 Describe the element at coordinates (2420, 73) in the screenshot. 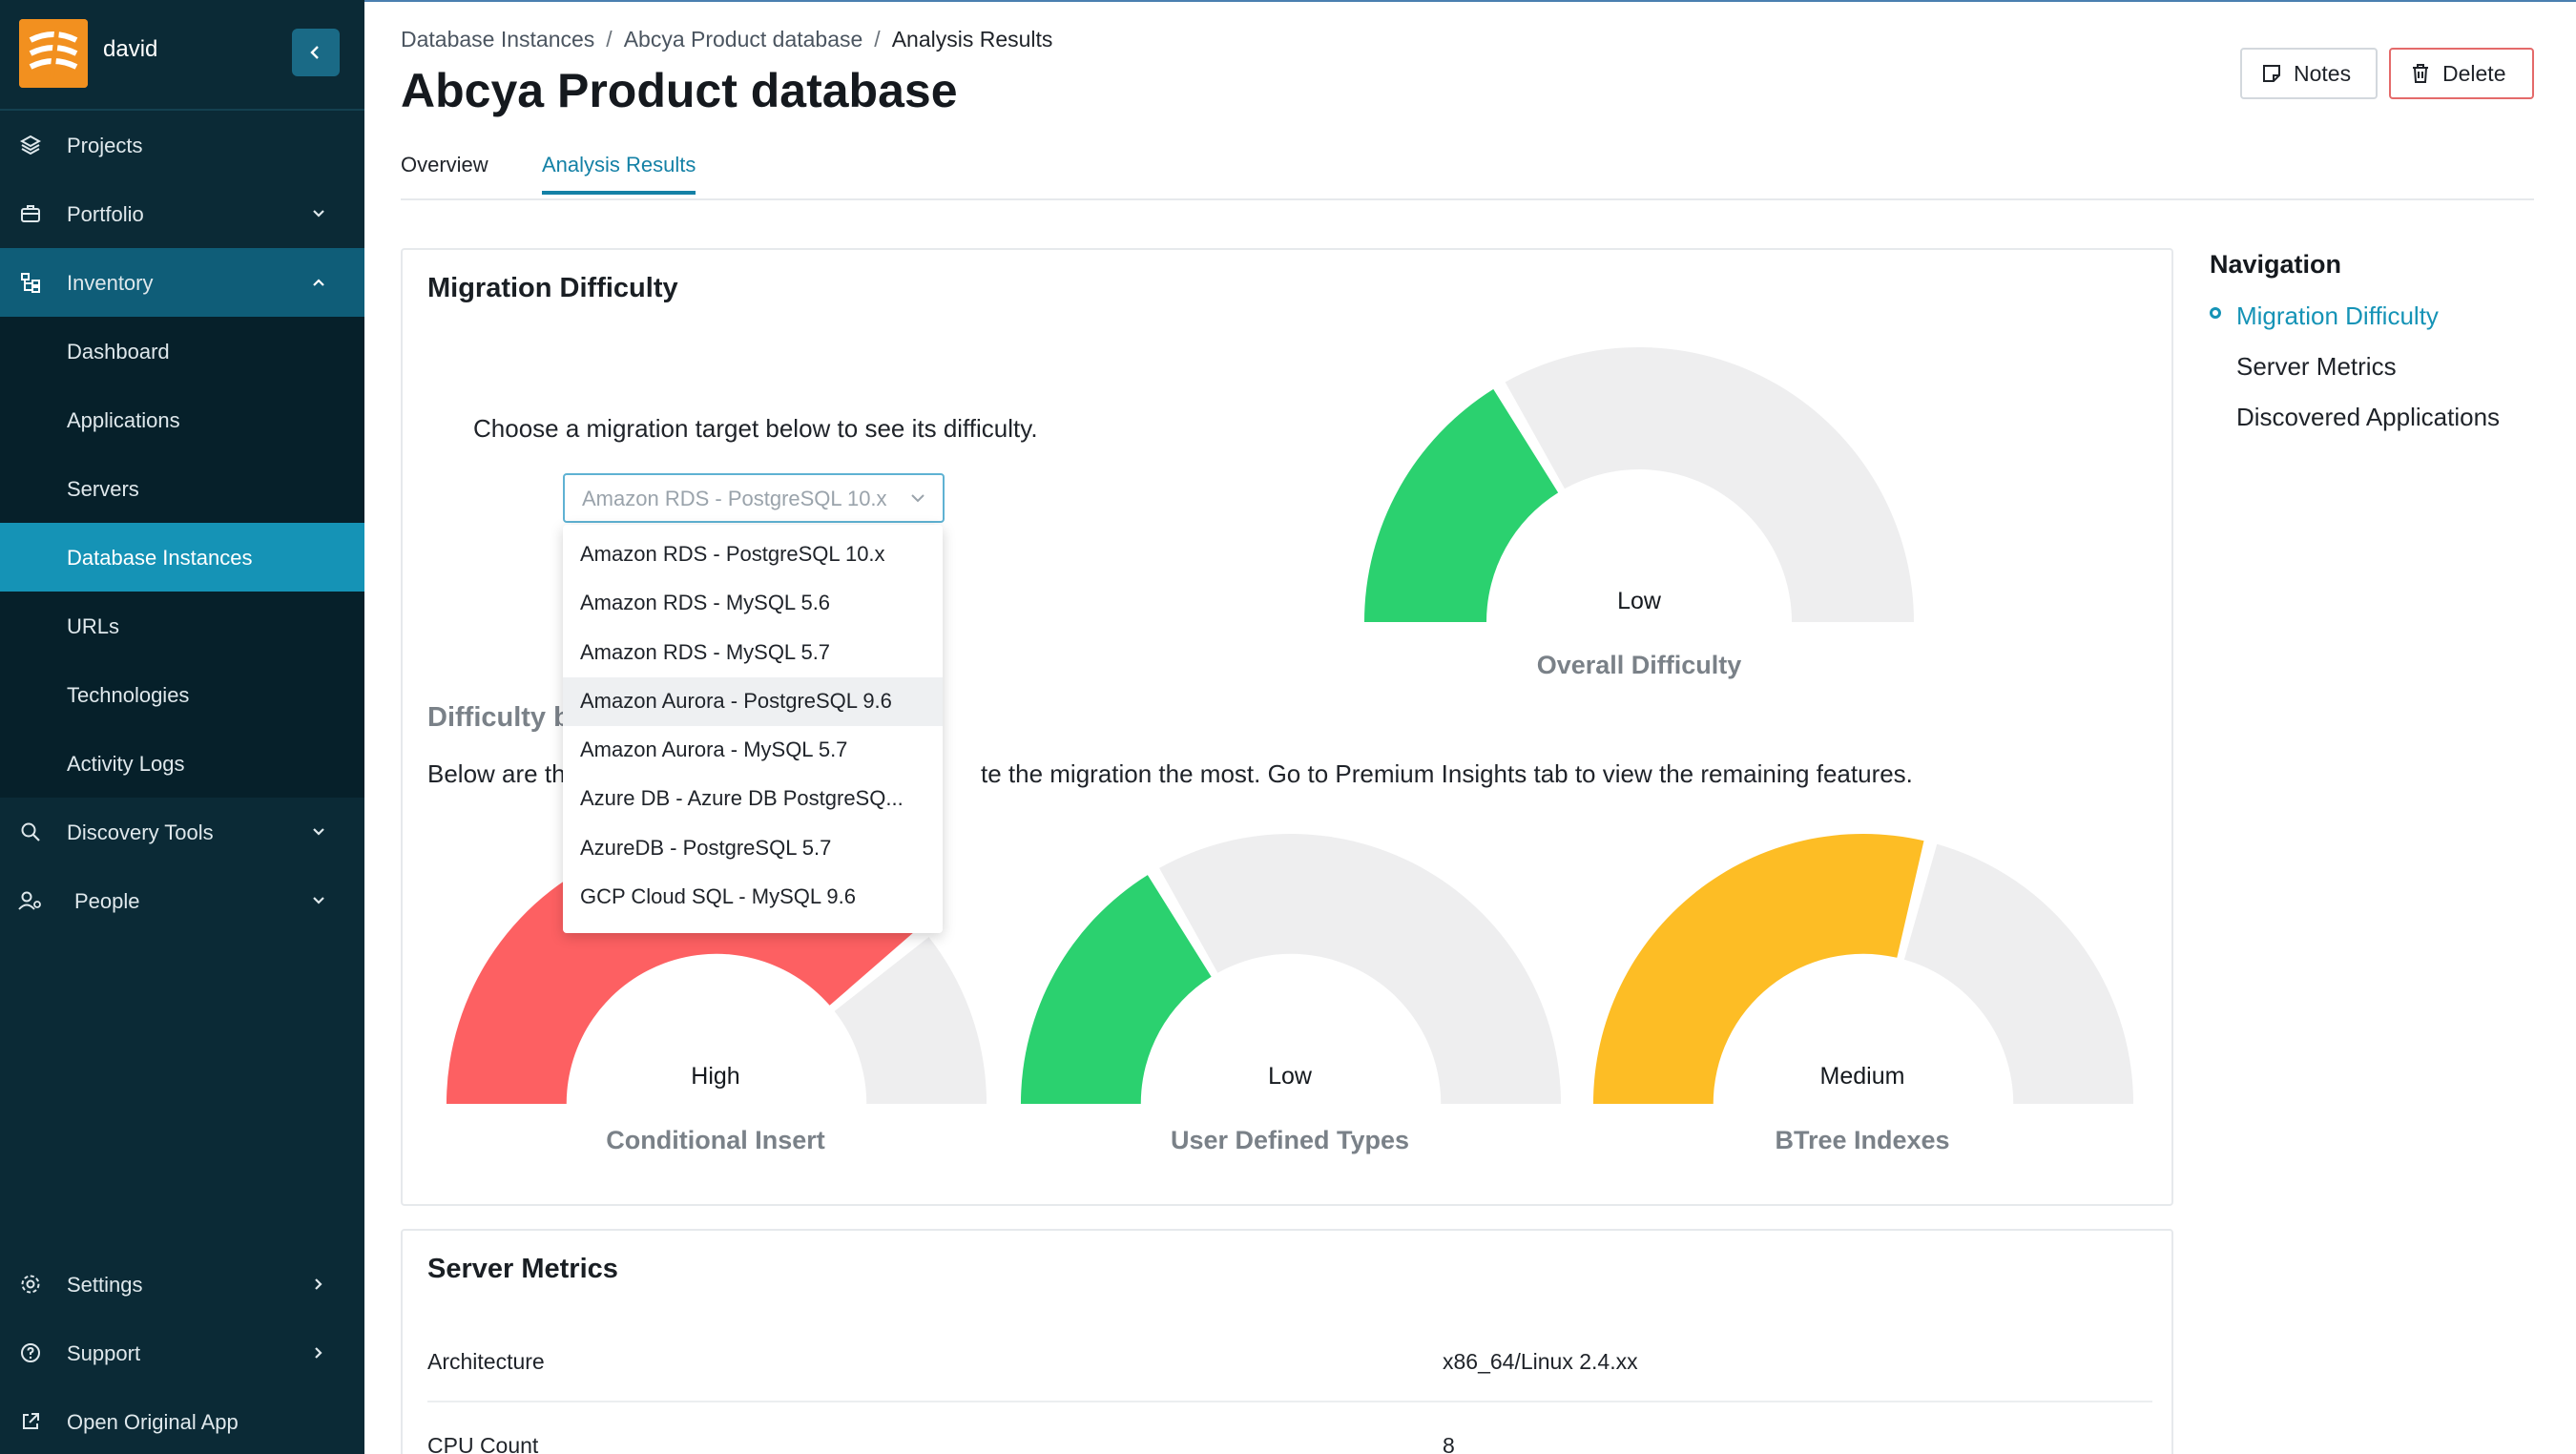

I see `trash-icon` at that location.